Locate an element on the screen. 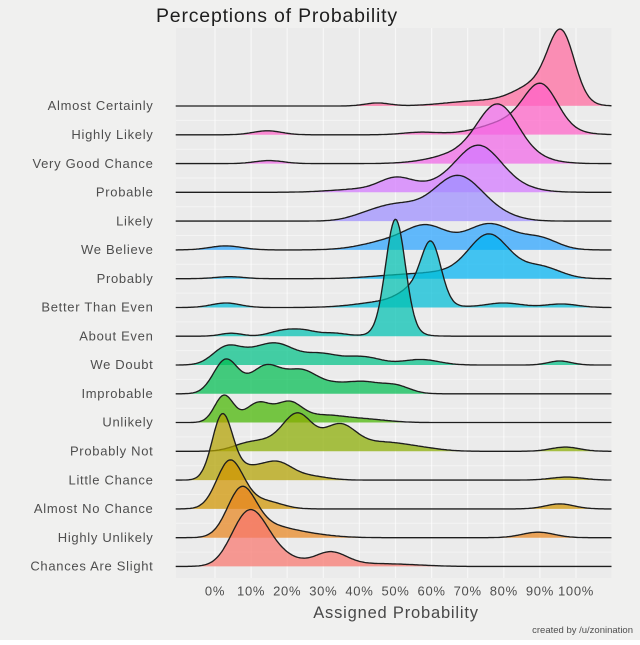 This screenshot has height=645, width=640. svg-text: Chances Are Slight is located at coordinates (91, 566).